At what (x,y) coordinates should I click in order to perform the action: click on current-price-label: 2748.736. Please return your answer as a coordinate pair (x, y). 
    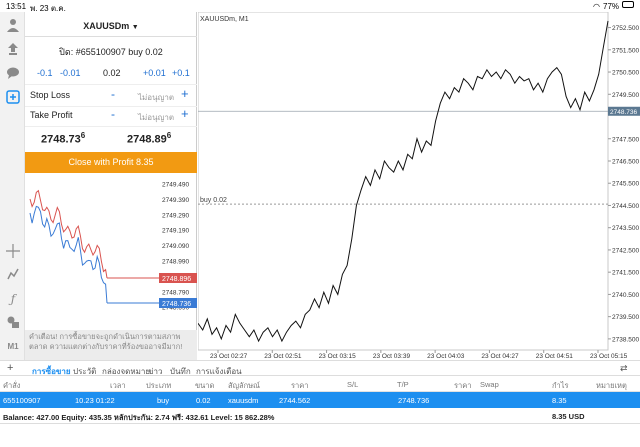
    Looking at the image, I should click on (623, 112).